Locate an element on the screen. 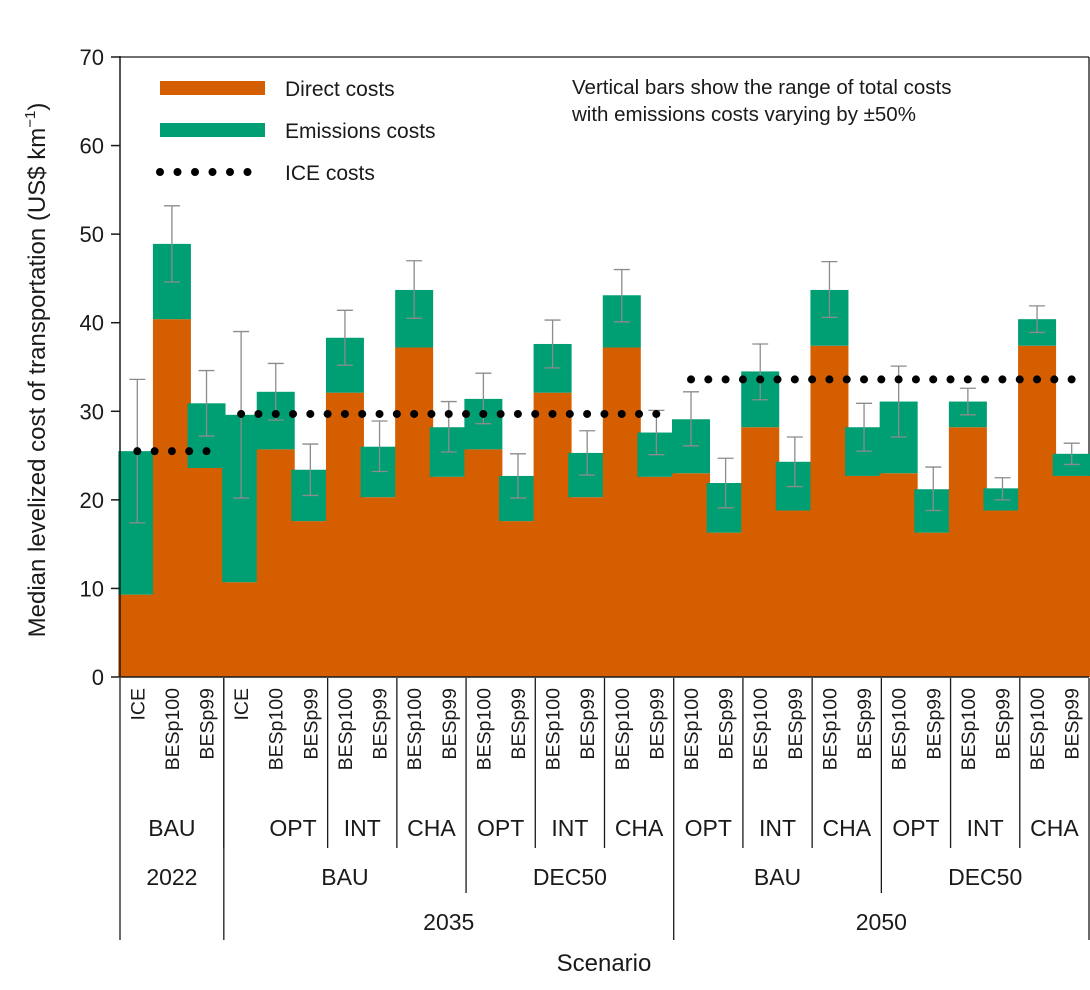  level1-label-5: INT is located at coordinates (569, 828).